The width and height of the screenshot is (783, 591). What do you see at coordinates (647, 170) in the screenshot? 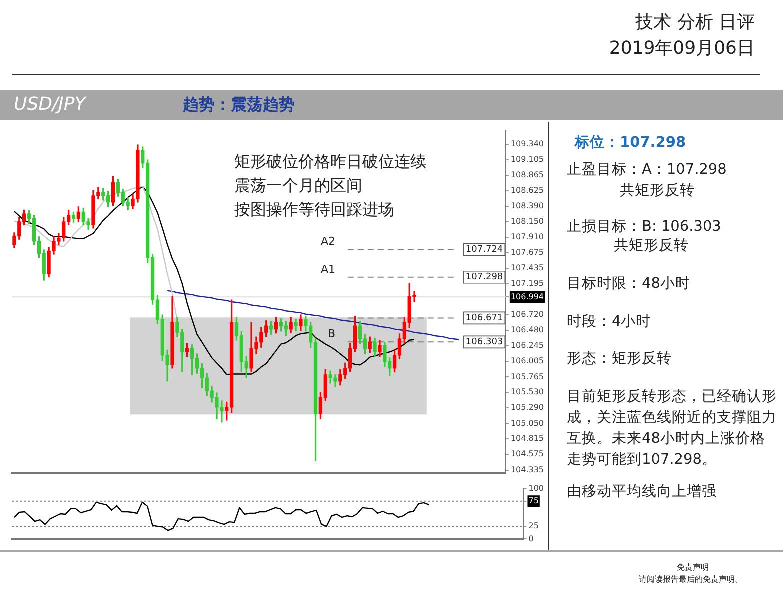
I see `text: 止盈目标：A：107.298` at bounding box center [647, 170].